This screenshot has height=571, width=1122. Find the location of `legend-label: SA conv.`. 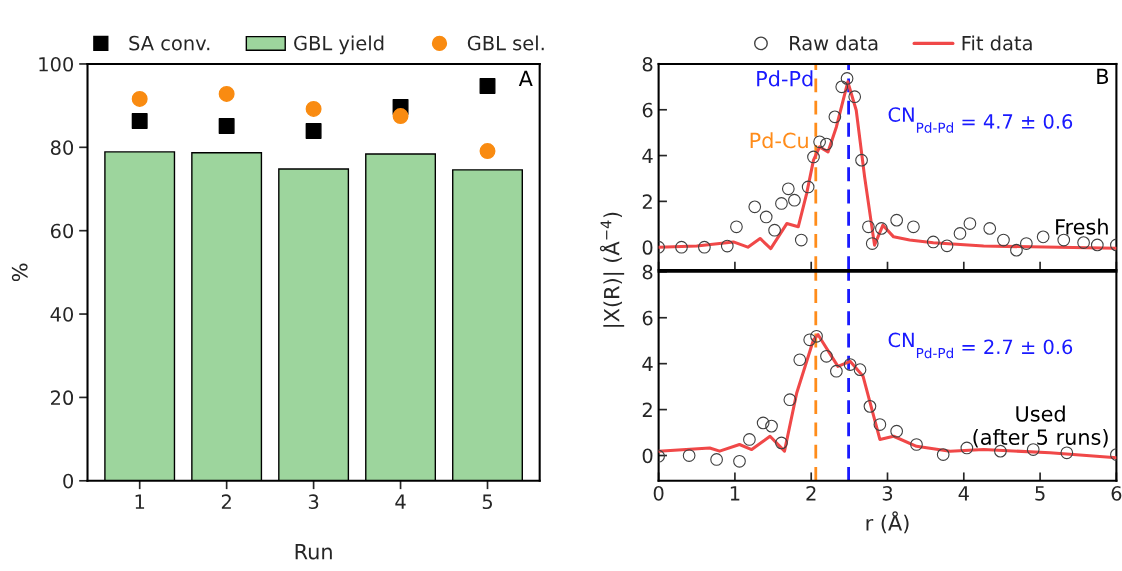

legend-label: SA conv. is located at coordinates (169, 43).